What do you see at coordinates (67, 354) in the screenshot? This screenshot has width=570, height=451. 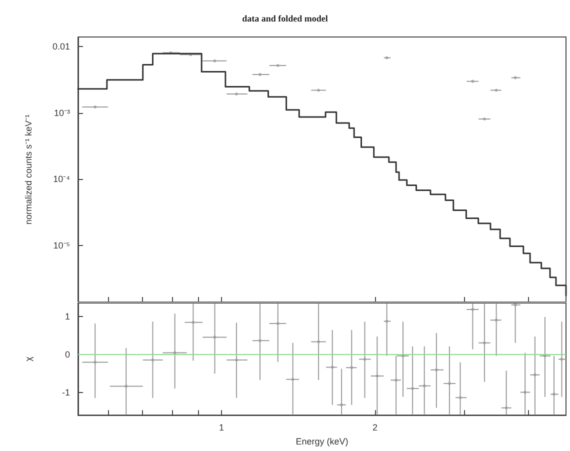 I see `y-tick-label: 0` at bounding box center [67, 354].